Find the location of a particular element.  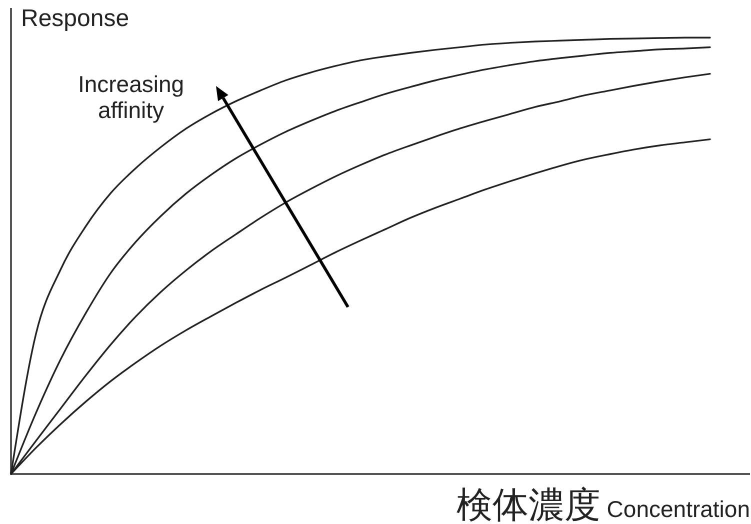

ylabel: Response is located at coordinates (75, 18).